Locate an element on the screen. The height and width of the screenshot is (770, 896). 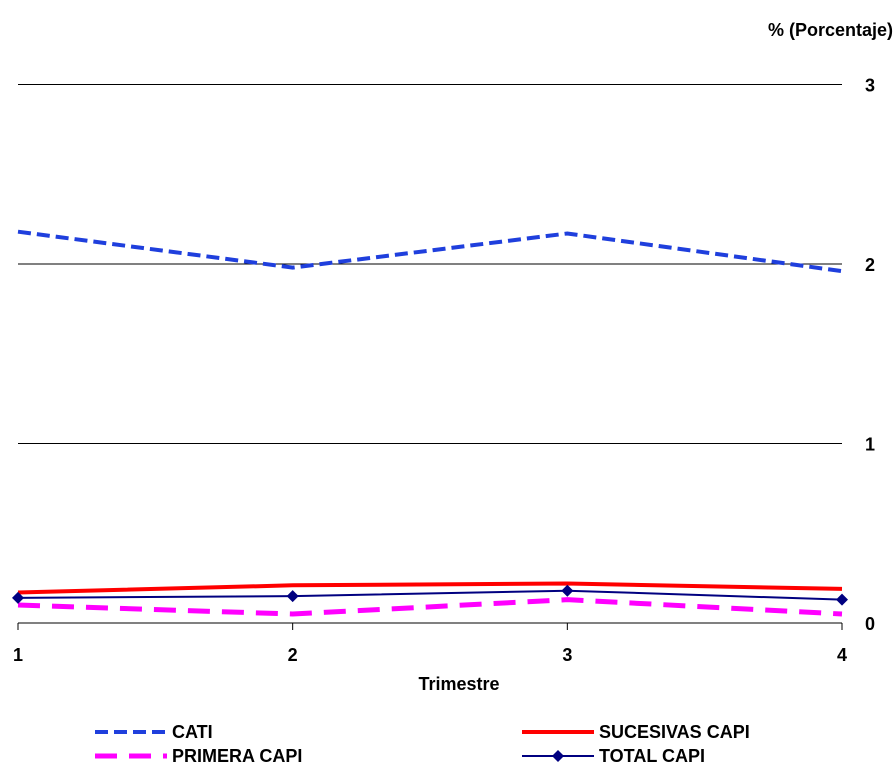
legend: CATI SUCESIVAS CAPI PRIMERA CAPI TOTAL CAPI is located at coordinates (422, 744).